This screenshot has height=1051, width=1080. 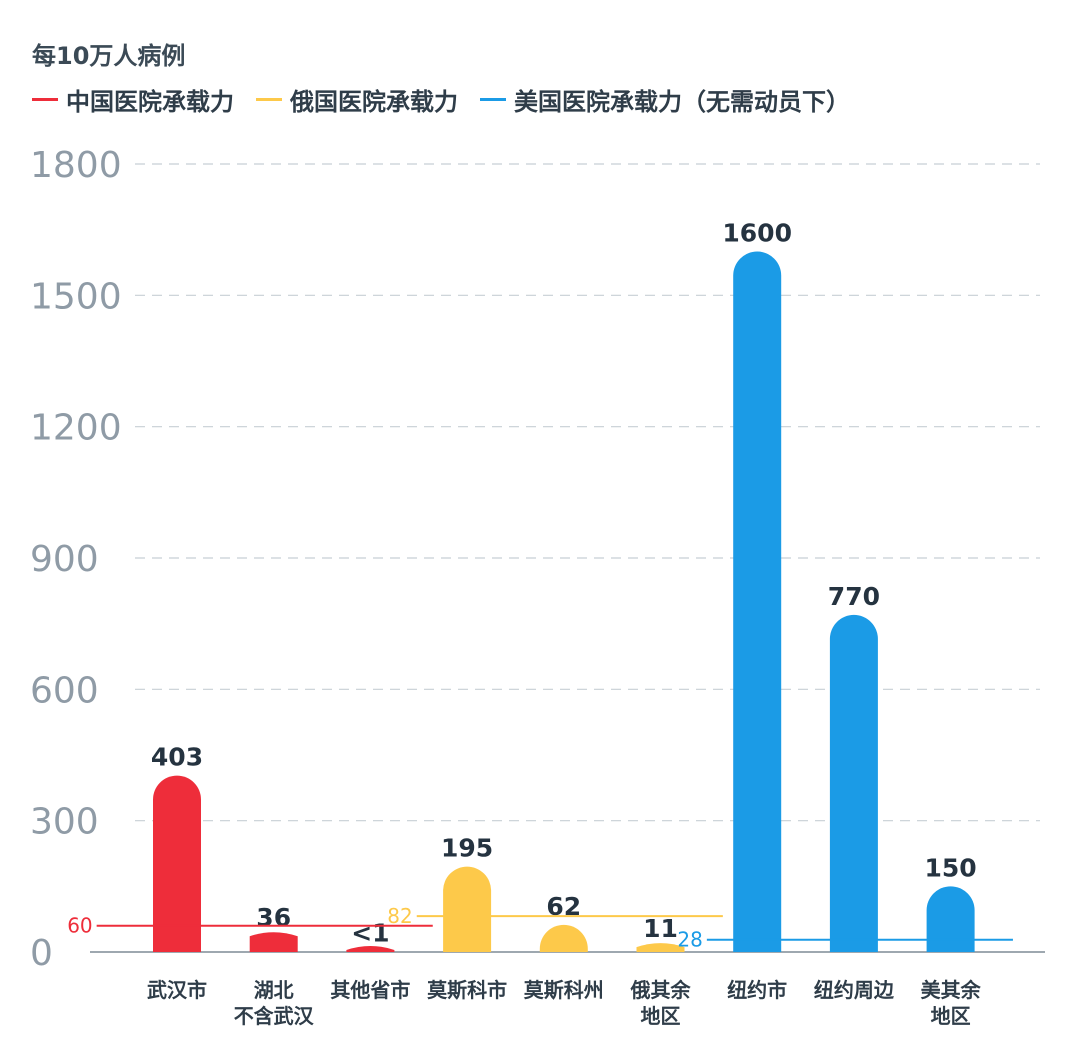 I want to click on x-tick-label: 纽约周边, so click(x=854, y=990).